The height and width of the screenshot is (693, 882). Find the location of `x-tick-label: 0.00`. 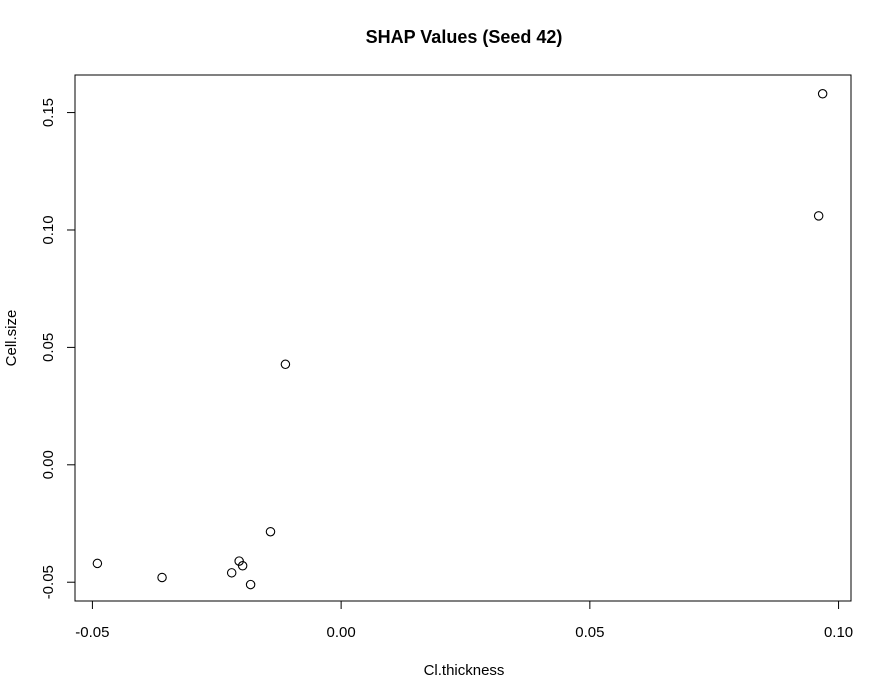

x-tick-label: 0.00 is located at coordinates (341, 632).